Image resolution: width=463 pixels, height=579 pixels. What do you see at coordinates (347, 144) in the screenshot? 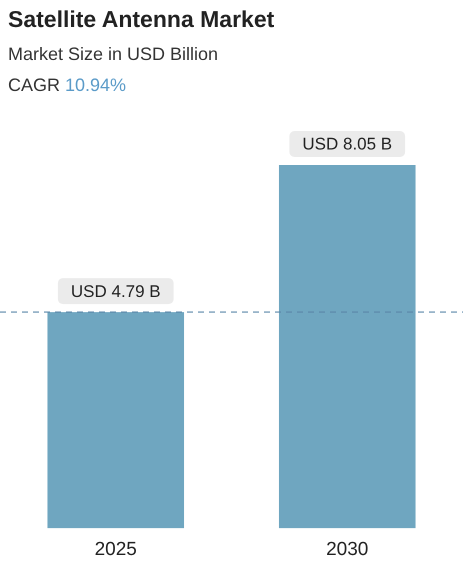
I see `data-label: USD 8.05 B` at bounding box center [347, 144].